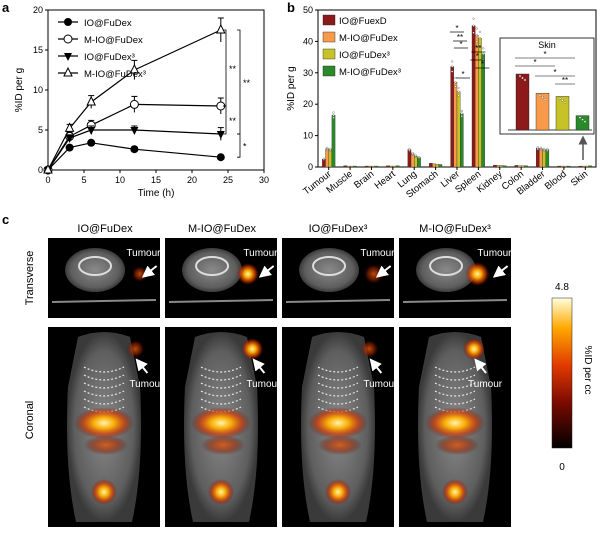  What do you see at coordinates (291, 7) in the screenshot?
I see `panel-label-b: b` at bounding box center [291, 7].